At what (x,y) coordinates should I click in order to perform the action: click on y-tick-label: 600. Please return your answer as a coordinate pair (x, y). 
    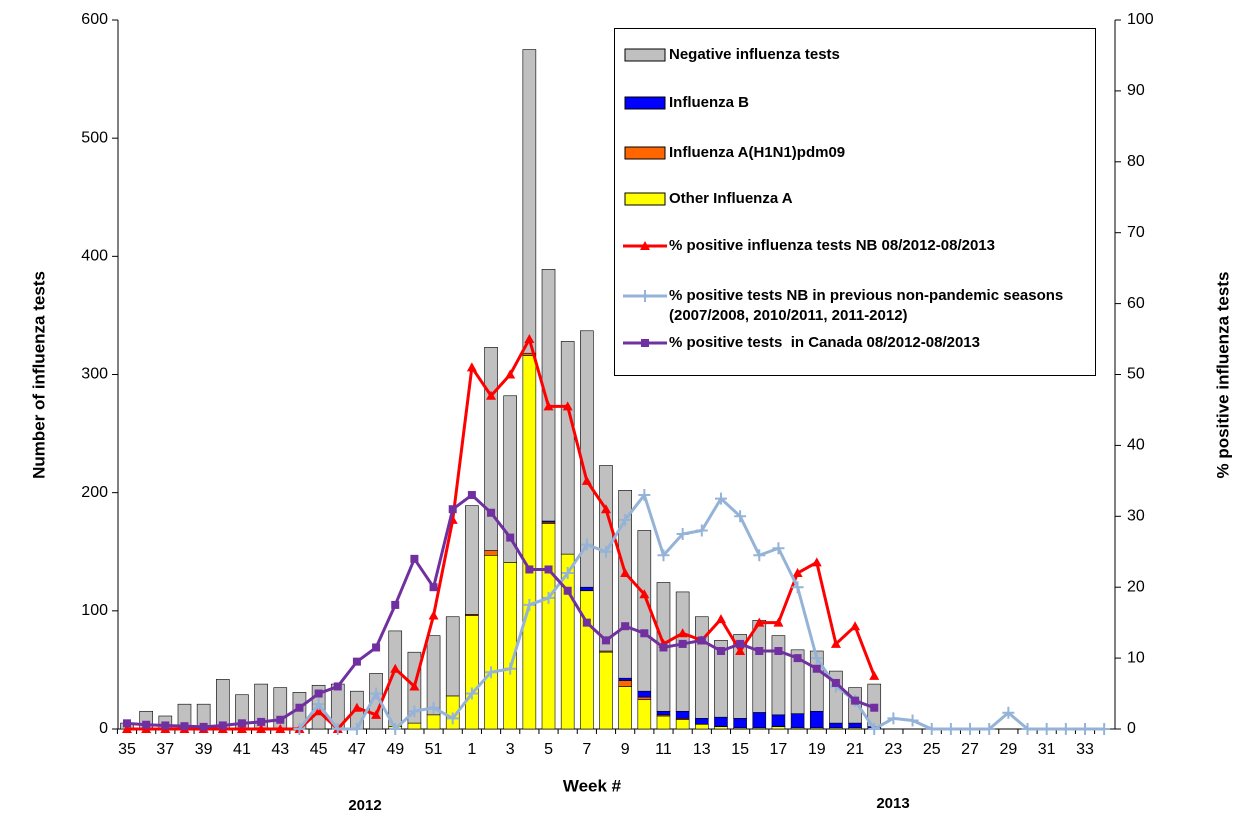
    Looking at the image, I should click on (94, 19).